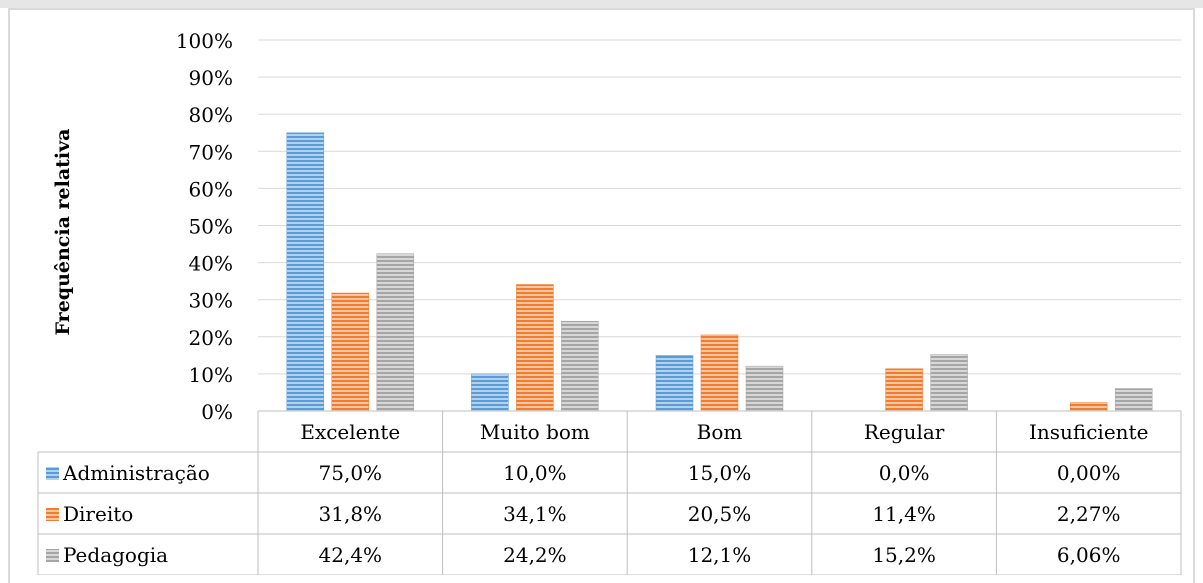  What do you see at coordinates (211, 338) in the screenshot?
I see `y-tick-label: 20%` at bounding box center [211, 338].